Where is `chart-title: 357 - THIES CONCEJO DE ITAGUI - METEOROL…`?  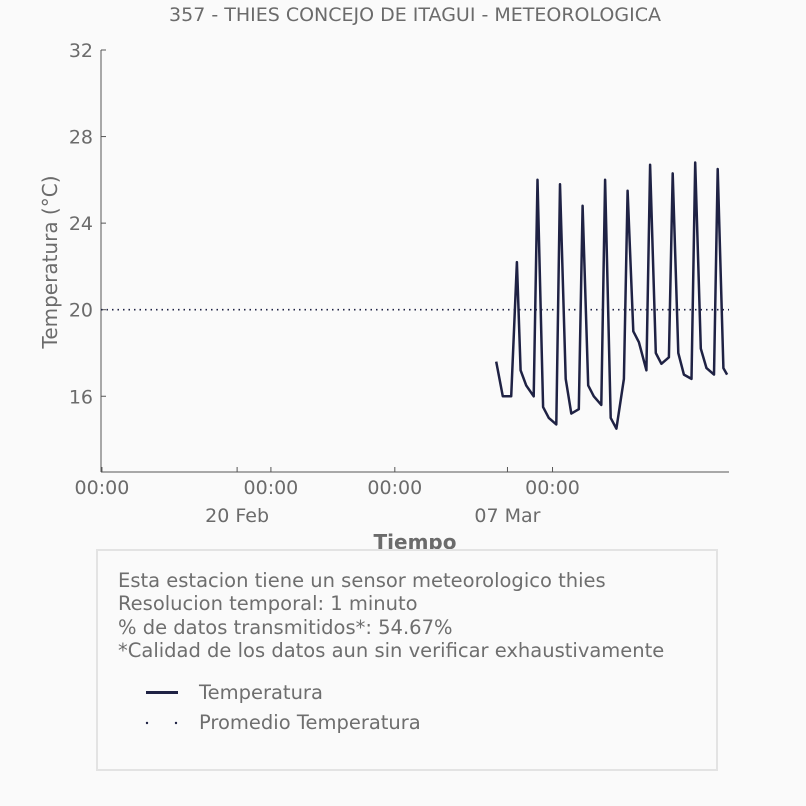
chart-title: 357 - THIES CONCEJO DE ITAGUI - METEOROL… is located at coordinates (415, 15).